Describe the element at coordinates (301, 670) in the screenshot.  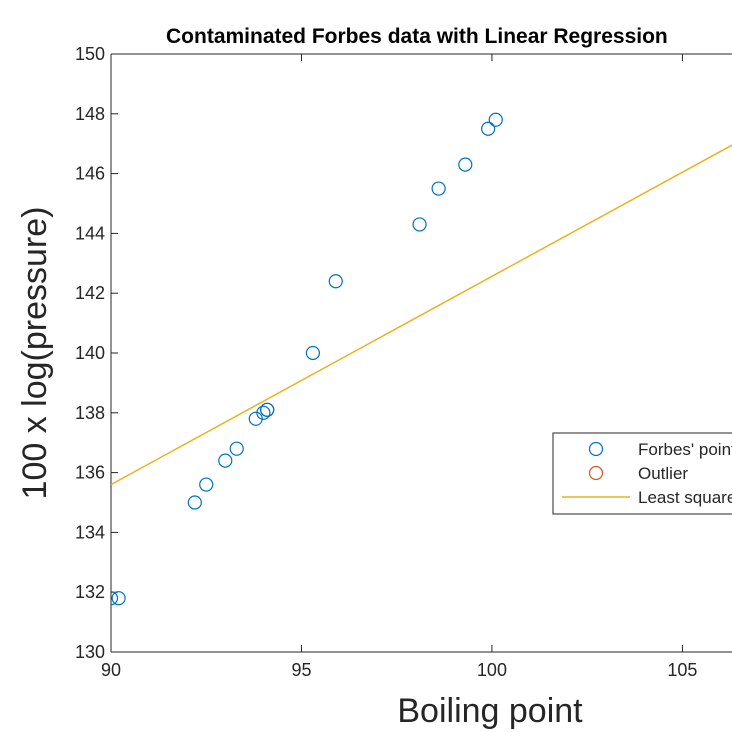
I see `x-tick-label: 95` at that location.